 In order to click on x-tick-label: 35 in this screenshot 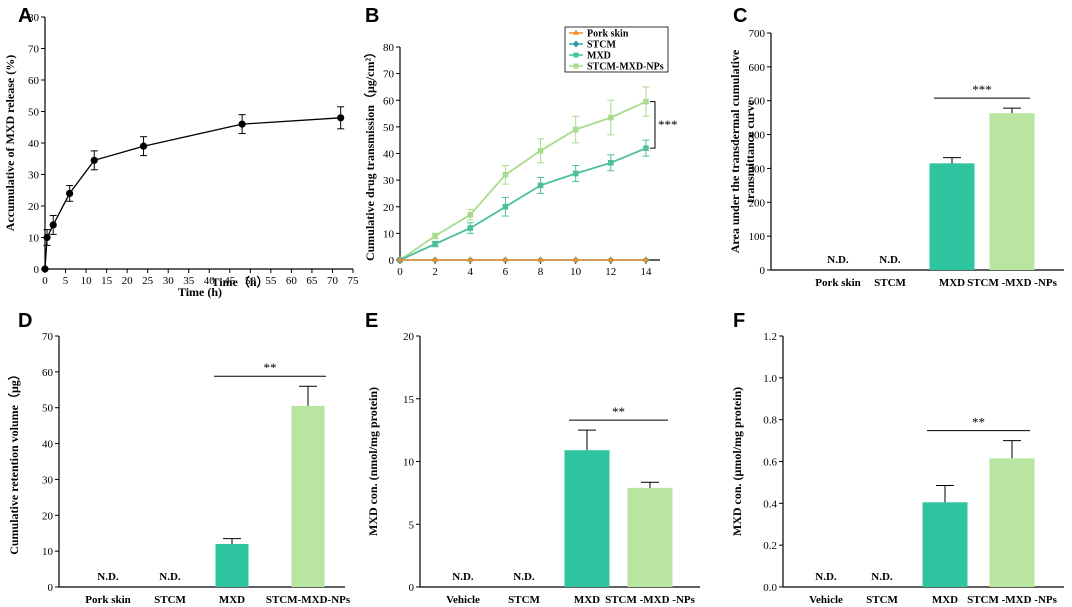, I will do `click(189, 281)`.